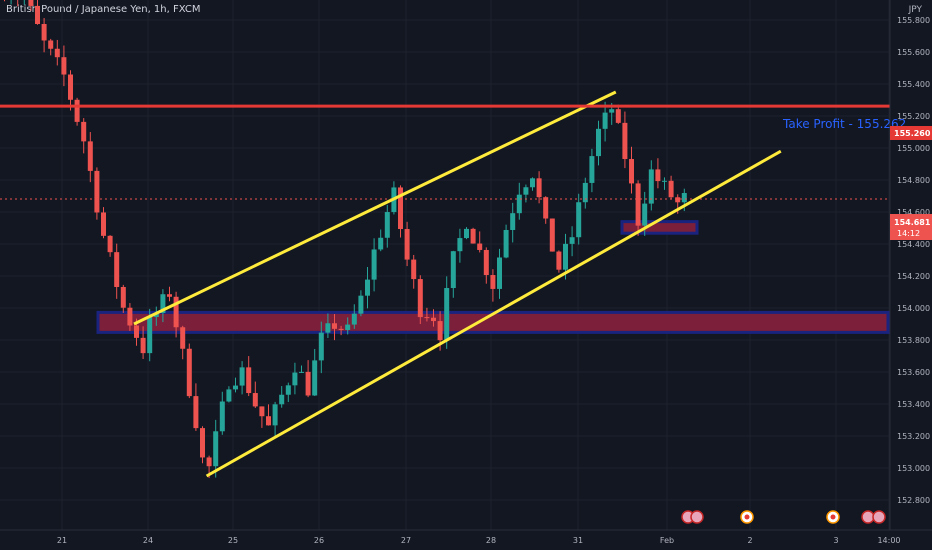  What do you see at coordinates (103, 9) in the screenshot?
I see `symbol-title: British Pound / Japanese Yen, 1h, FXCM` at bounding box center [103, 9].